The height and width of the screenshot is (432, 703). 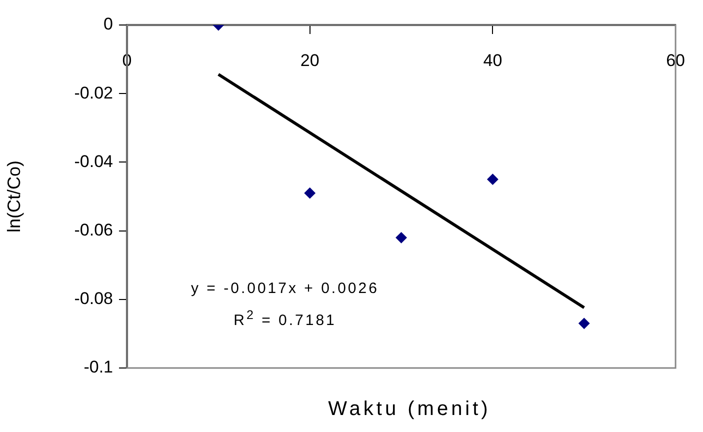 What do you see at coordinates (108, 24) in the screenshot?
I see `y-tick-label: 0` at bounding box center [108, 24].